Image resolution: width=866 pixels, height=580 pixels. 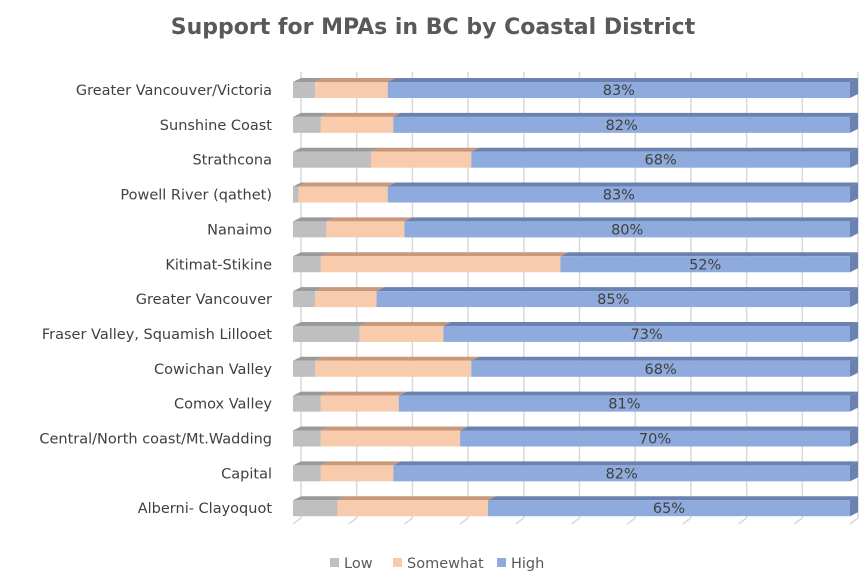 What do you see at coordinates (669, 509) in the screenshot?
I see `data-label: 65%` at bounding box center [669, 509].